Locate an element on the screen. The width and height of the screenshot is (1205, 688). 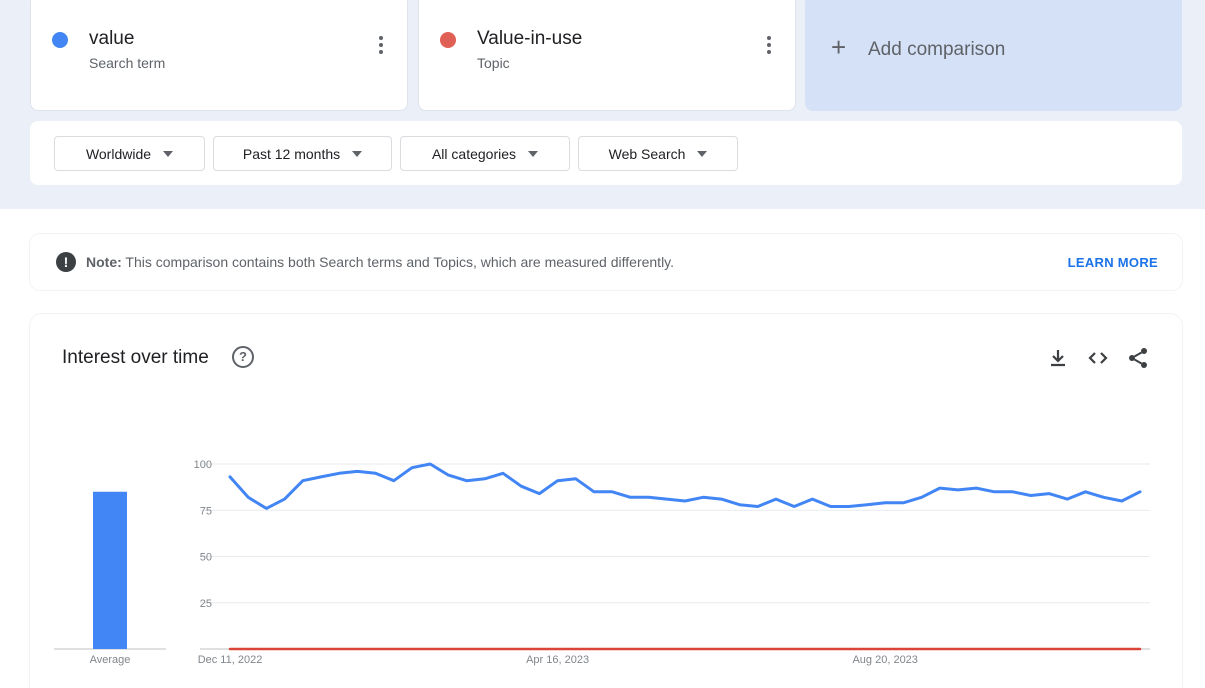
time-period-filter-label: Past 12 months is located at coordinates (291, 153).